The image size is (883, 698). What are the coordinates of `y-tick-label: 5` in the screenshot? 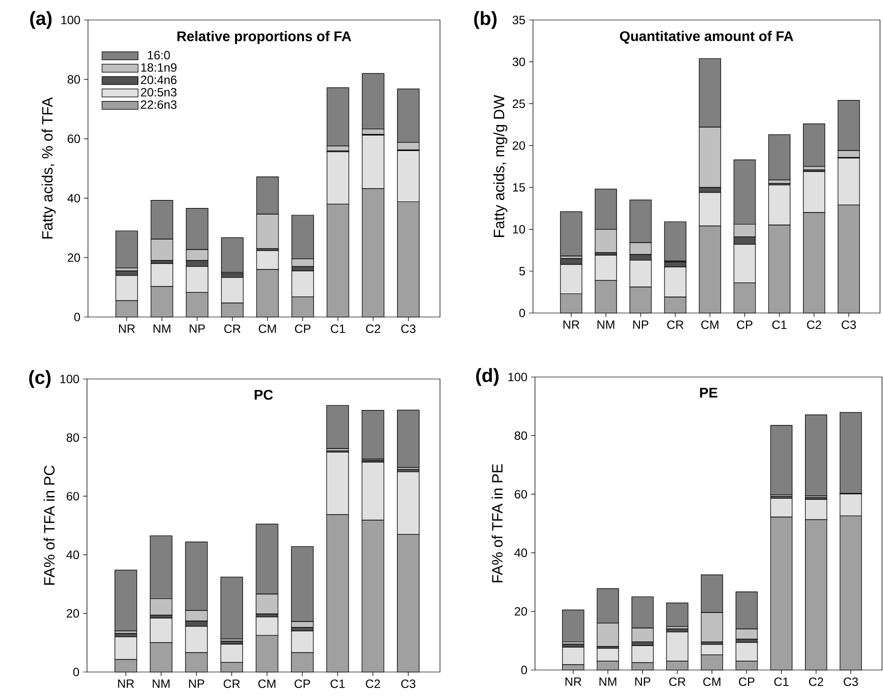 It's located at (522, 271).